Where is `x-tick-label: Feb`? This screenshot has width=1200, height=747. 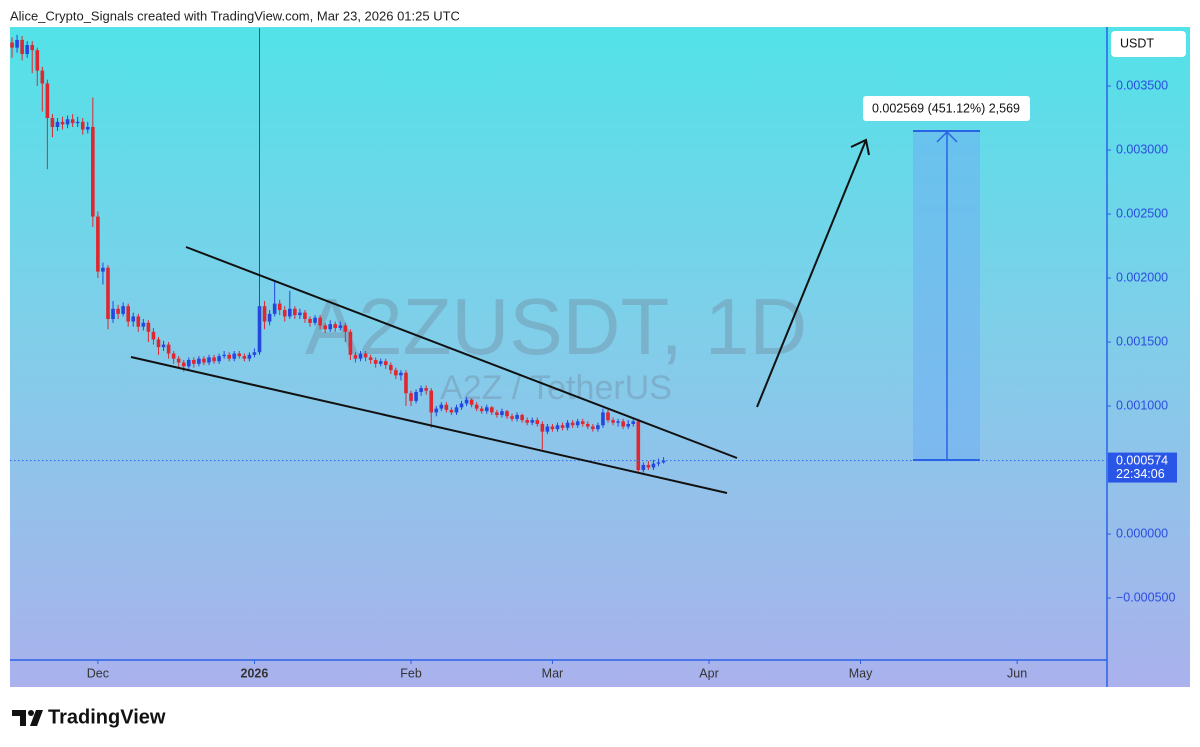 x-tick-label: Feb is located at coordinates (411, 673).